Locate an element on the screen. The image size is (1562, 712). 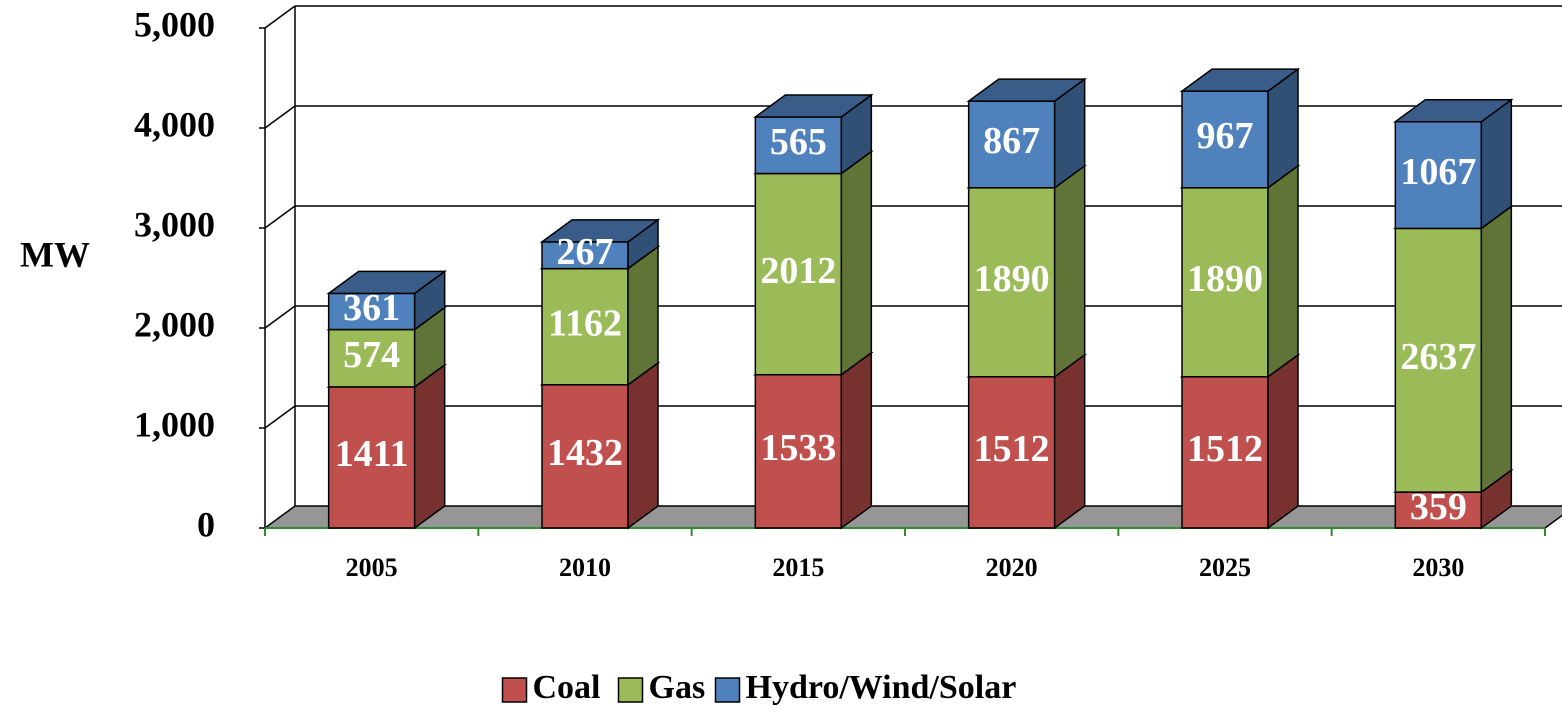
data-label: 2637 is located at coordinates (1438, 357).